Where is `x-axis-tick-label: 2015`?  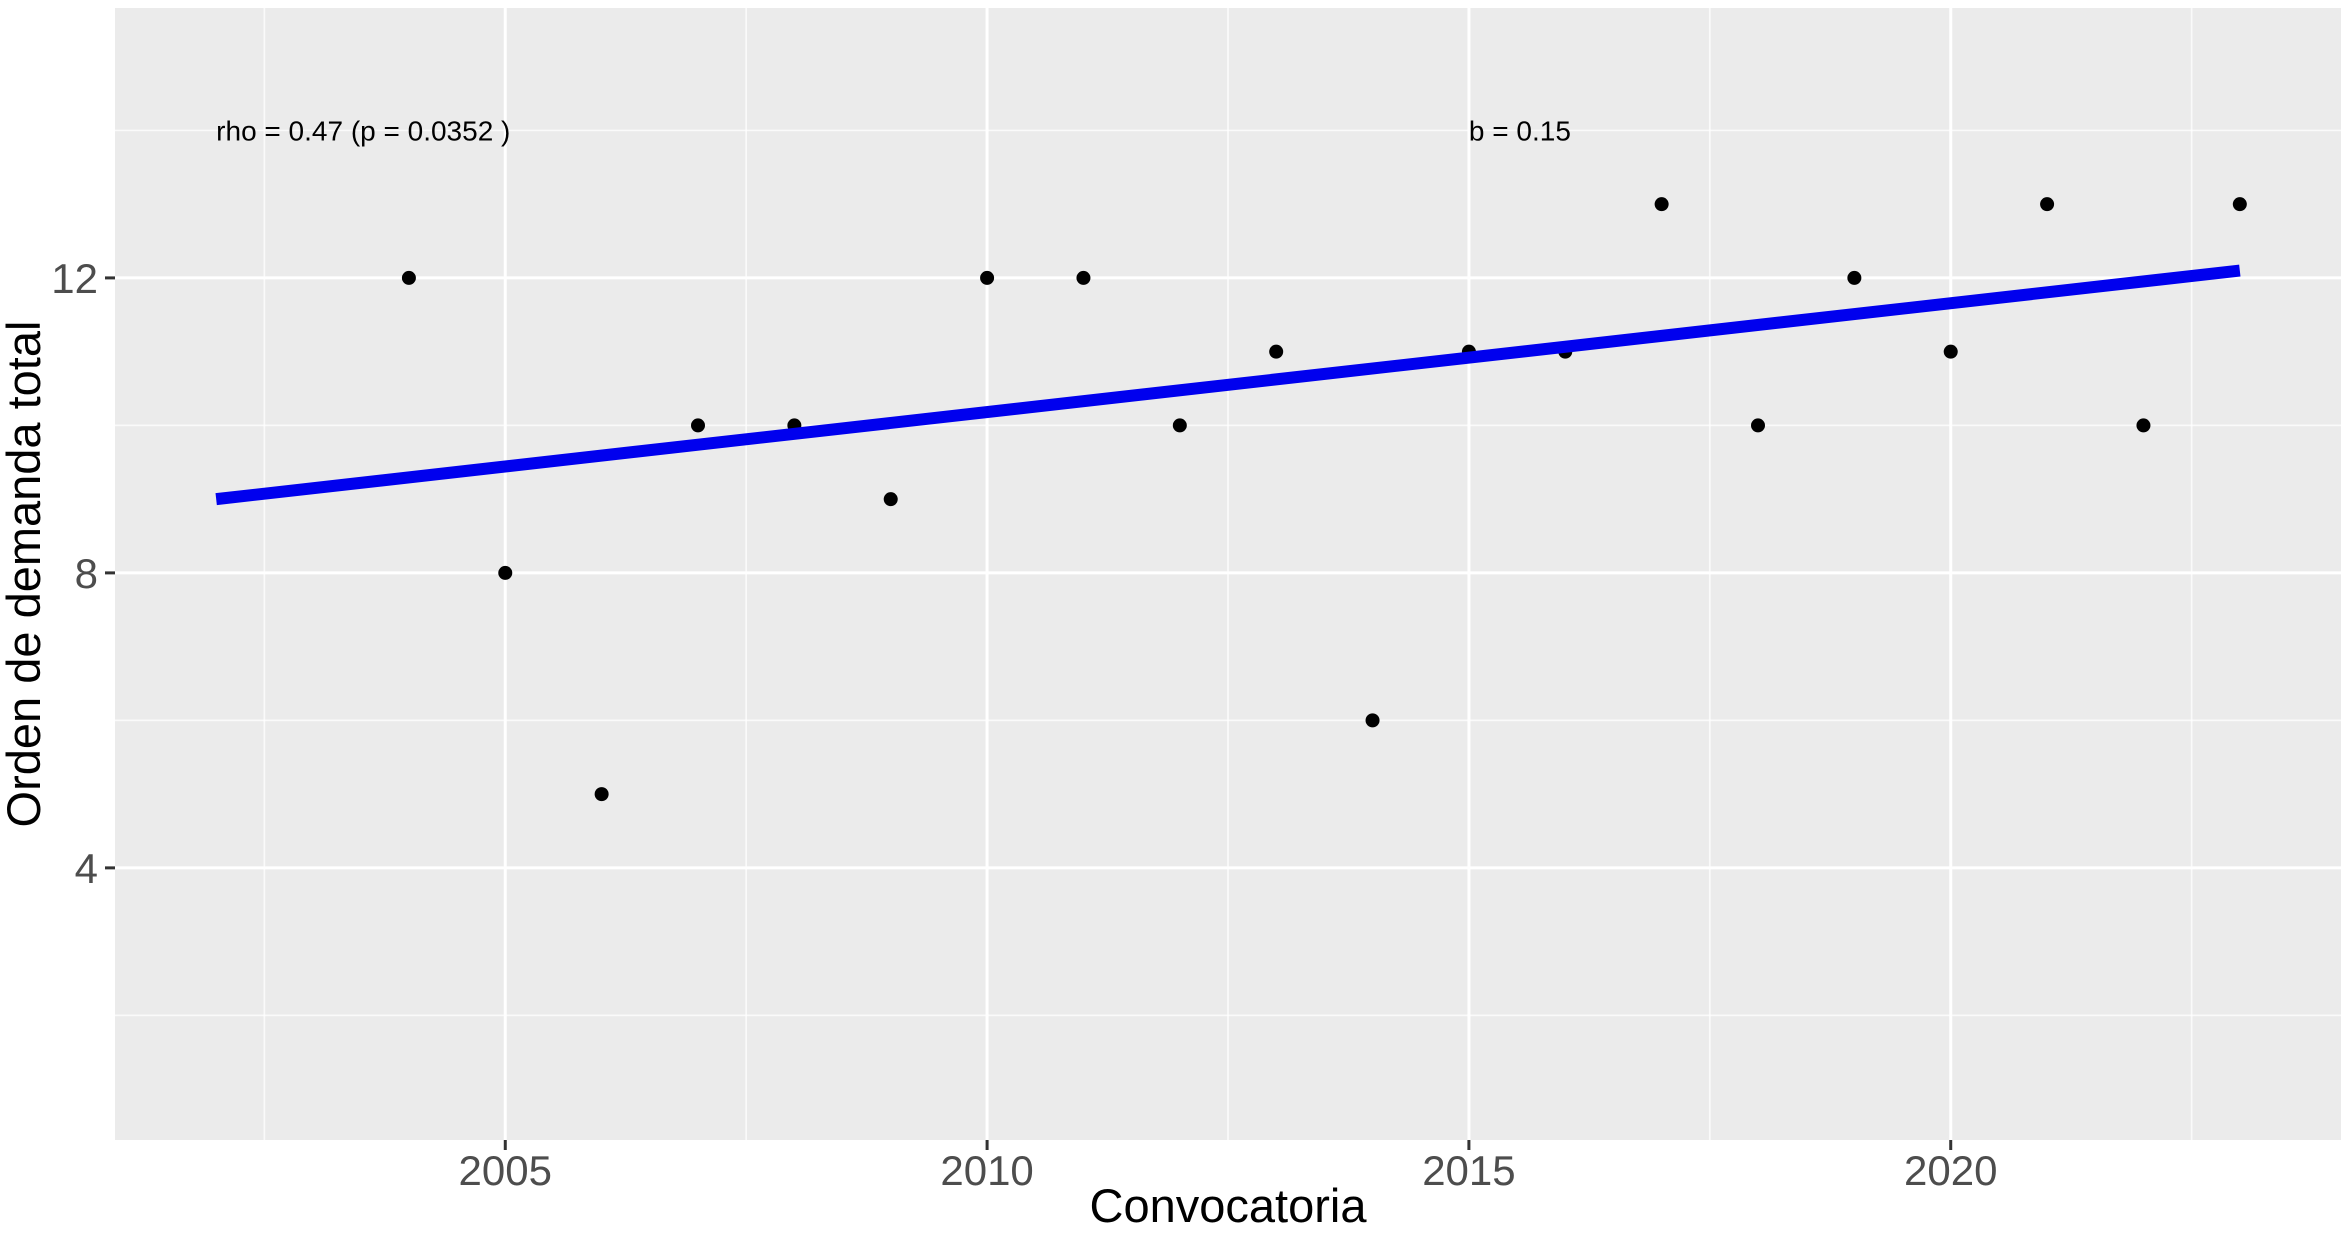
x-axis-tick-label: 2015 is located at coordinates (1468, 1170).